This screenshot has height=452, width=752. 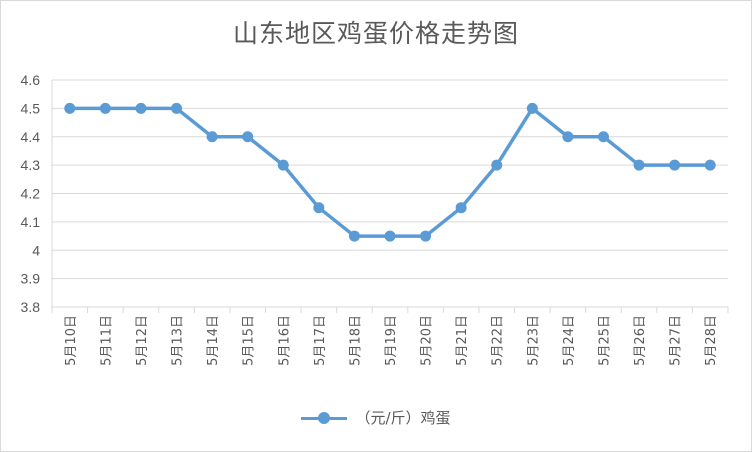 I want to click on y-tick-label: 4.6, so click(x=31, y=80).